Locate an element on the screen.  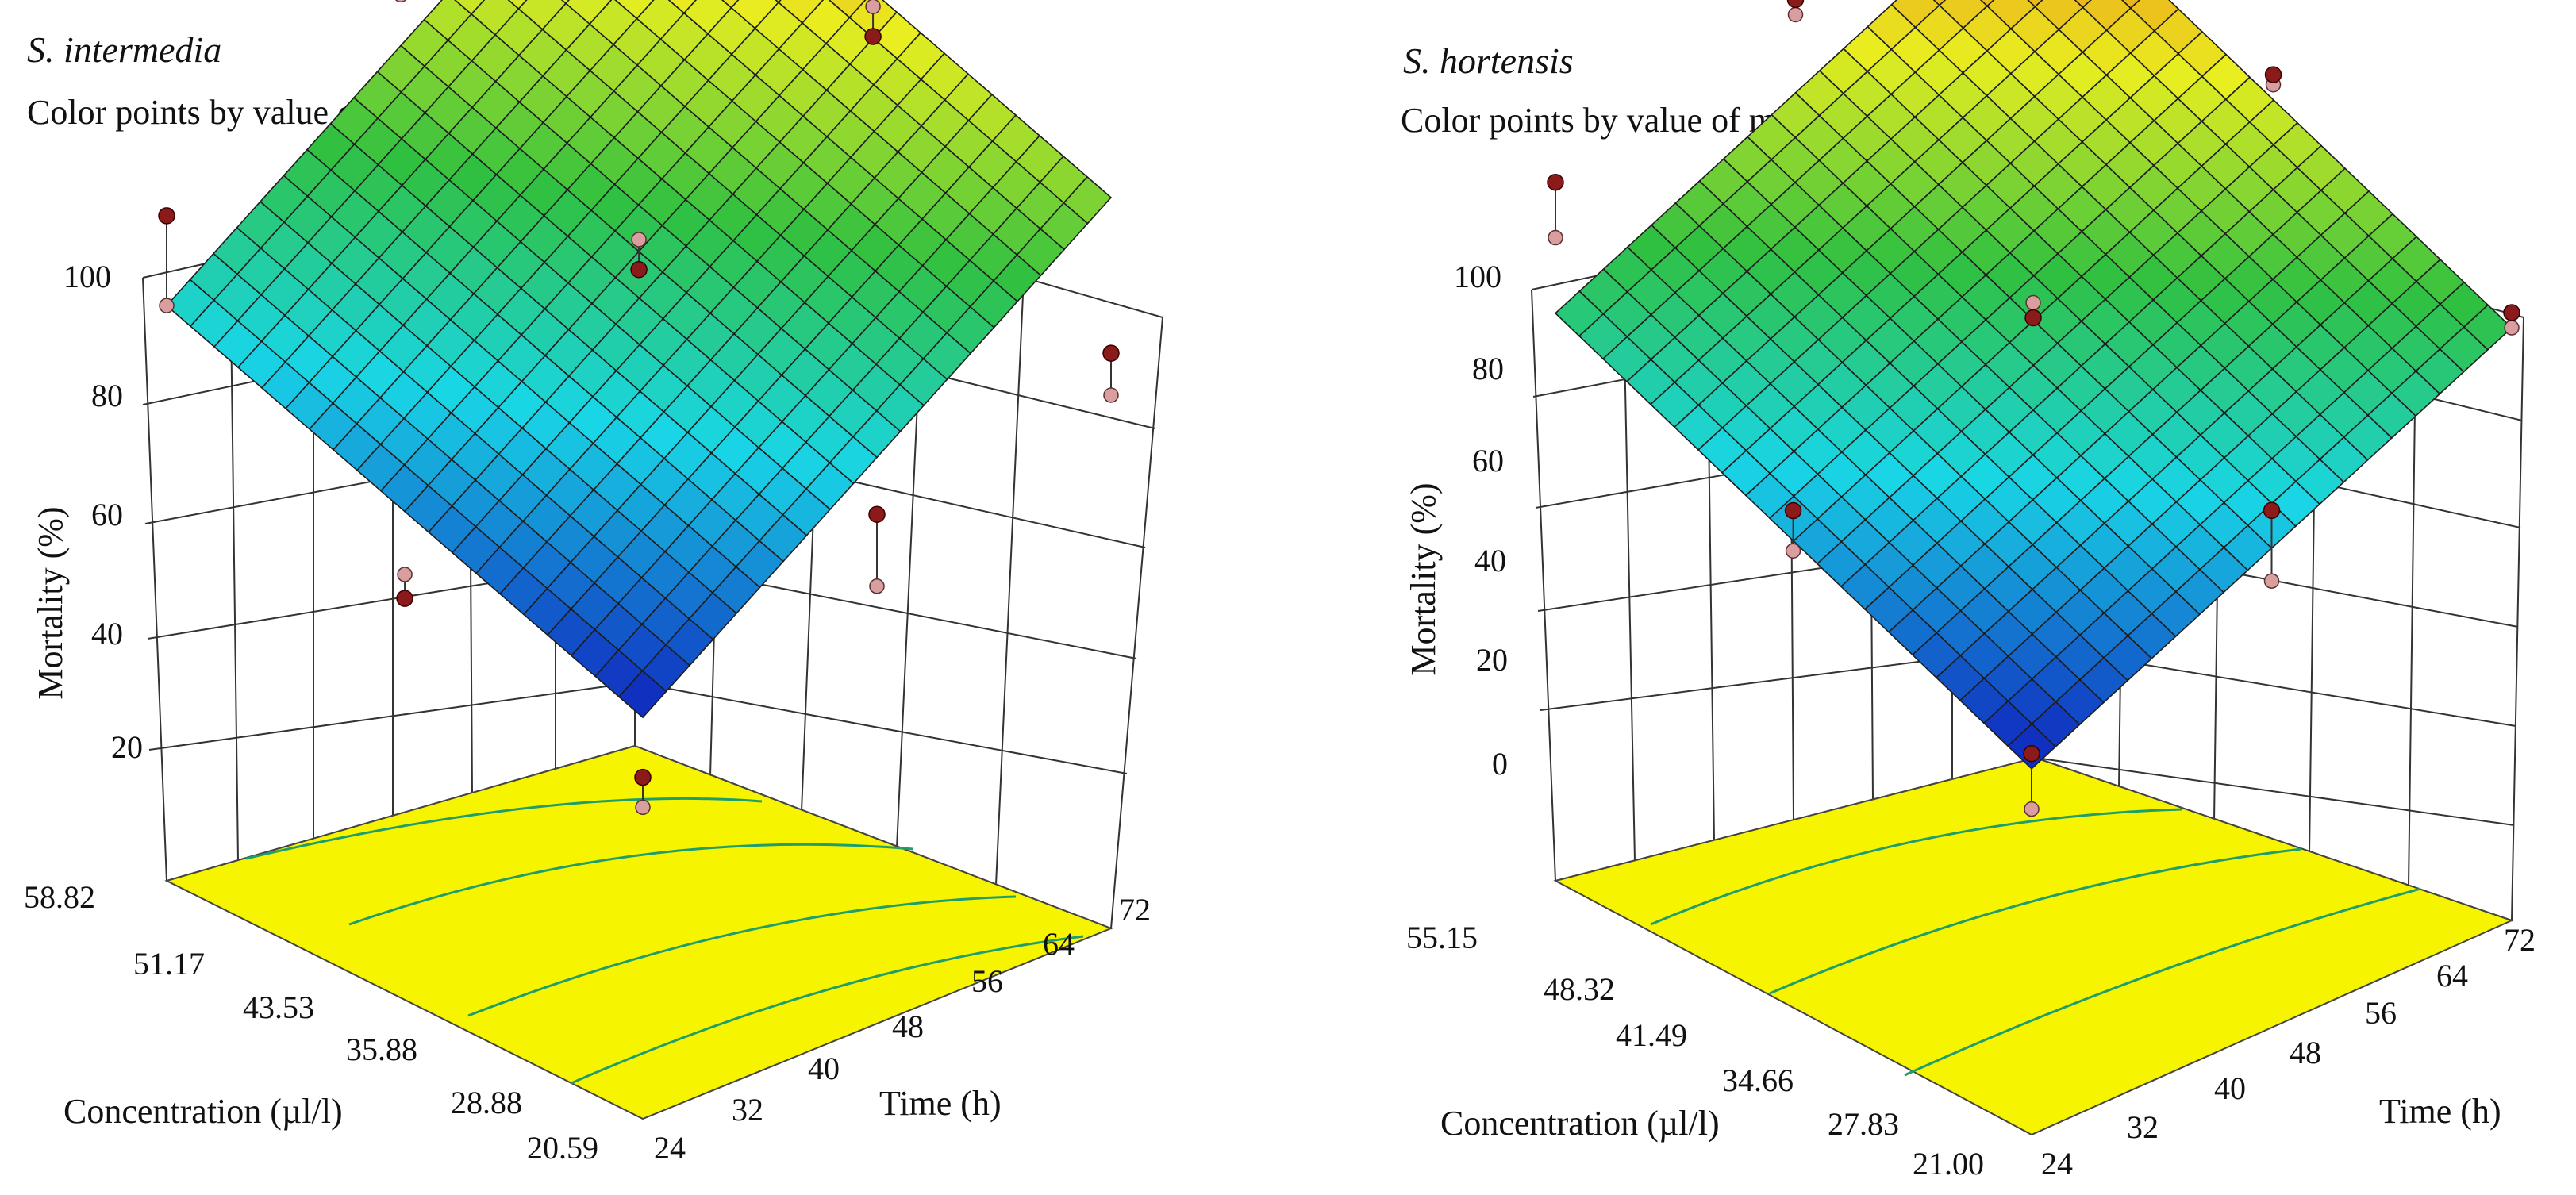
x-tick: 34.66 is located at coordinates (1758, 1080).